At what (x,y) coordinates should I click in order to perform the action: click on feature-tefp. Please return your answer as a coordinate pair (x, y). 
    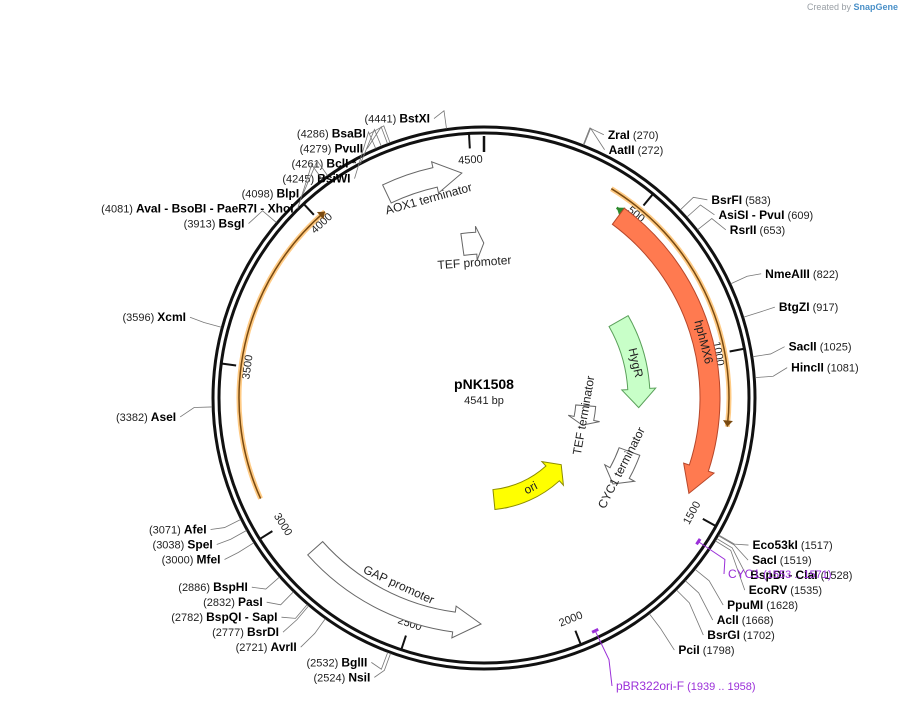
    Looking at the image, I should click on (472, 243).